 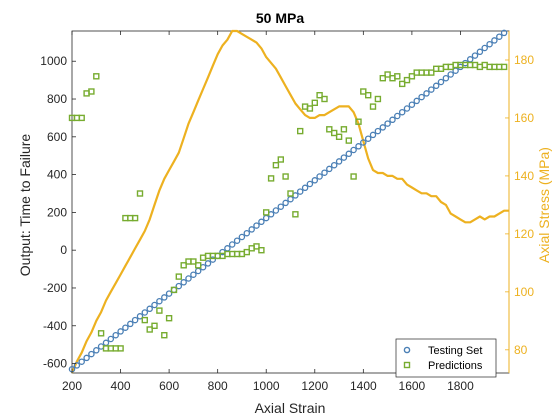 What do you see at coordinates (57, 99) in the screenshot?
I see `y-left-tick-label: 800` at bounding box center [57, 99].